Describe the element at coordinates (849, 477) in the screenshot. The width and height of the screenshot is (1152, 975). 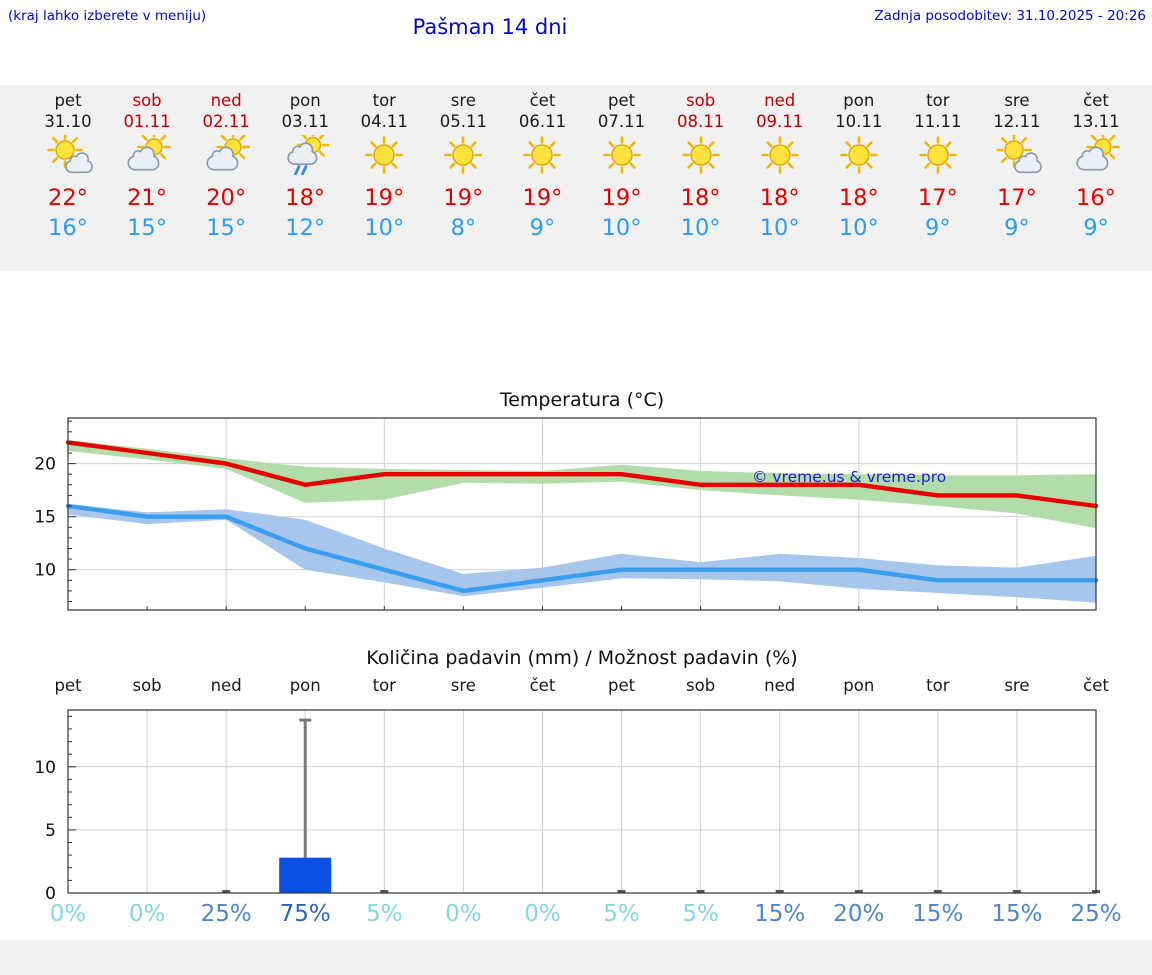
I see `vreme-watermark-link: © vreme.us & vreme.pro` at that location.